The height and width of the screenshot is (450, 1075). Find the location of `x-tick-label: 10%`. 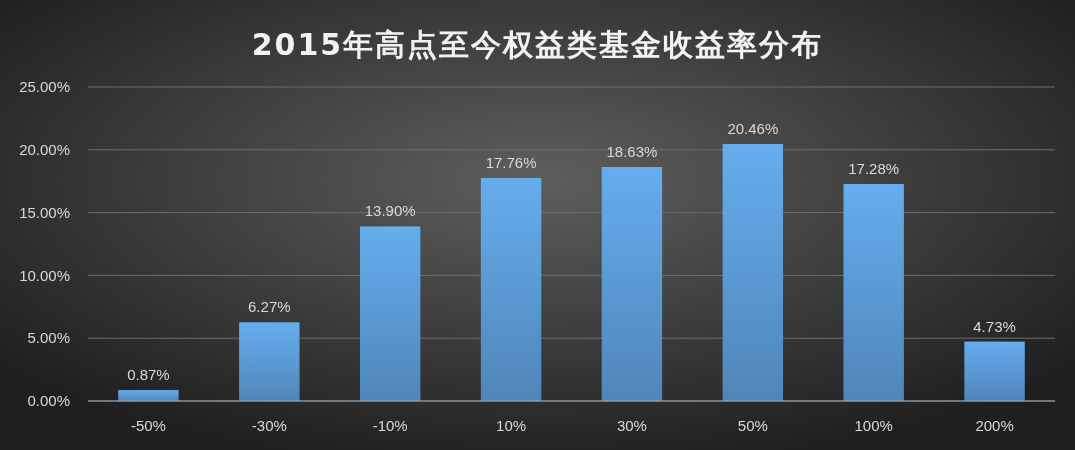

x-tick-label: 10% is located at coordinates (511, 425).